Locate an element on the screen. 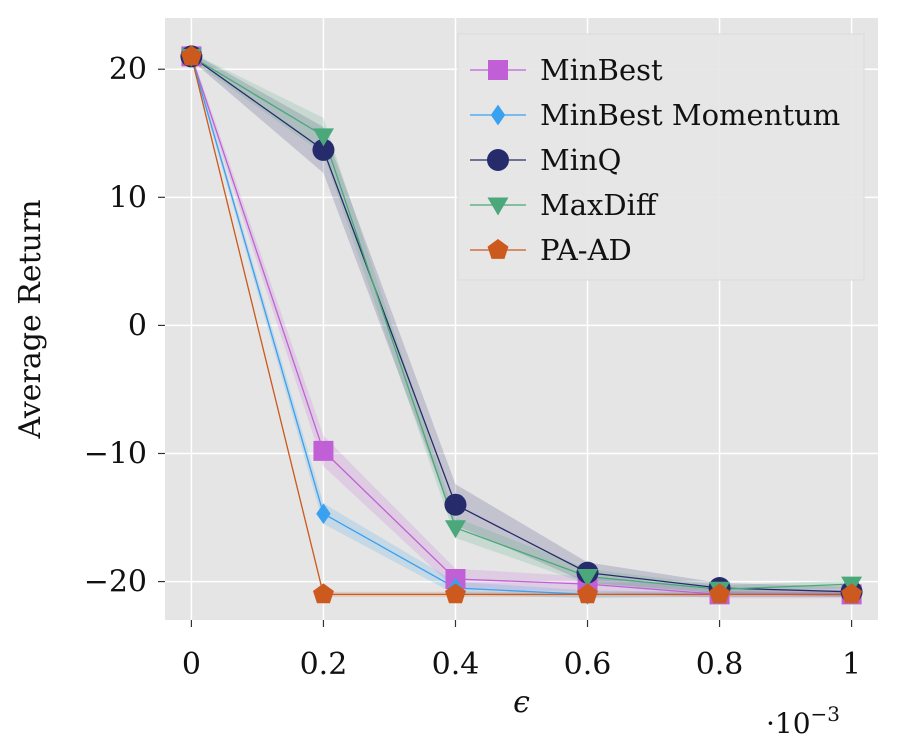 This screenshot has width=900, height=742. x-tick-label: 0.2 is located at coordinates (324, 664).